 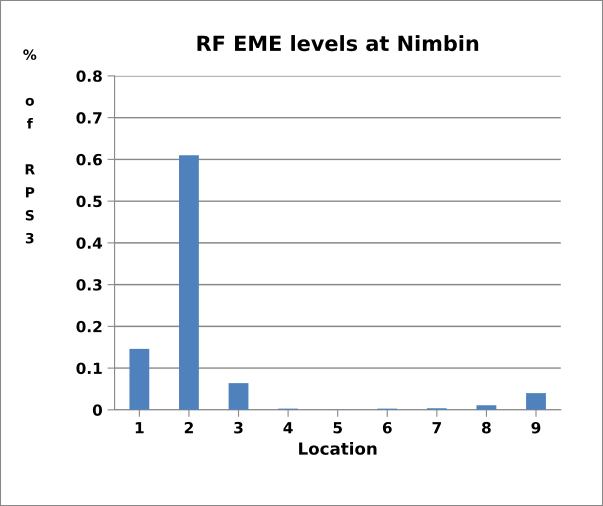 What do you see at coordinates (89, 202) in the screenshot?
I see `y-tick-label: 0.5` at bounding box center [89, 202].